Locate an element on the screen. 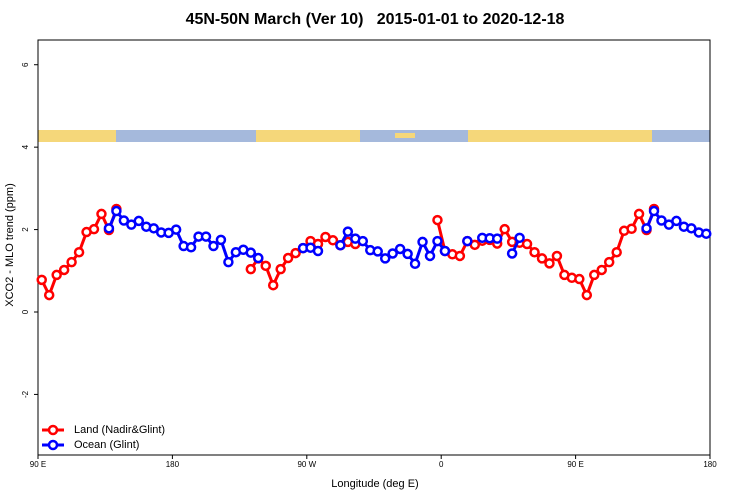 The width and height of the screenshot is (750, 500). y-tick-label: 0 is located at coordinates (25, 311).